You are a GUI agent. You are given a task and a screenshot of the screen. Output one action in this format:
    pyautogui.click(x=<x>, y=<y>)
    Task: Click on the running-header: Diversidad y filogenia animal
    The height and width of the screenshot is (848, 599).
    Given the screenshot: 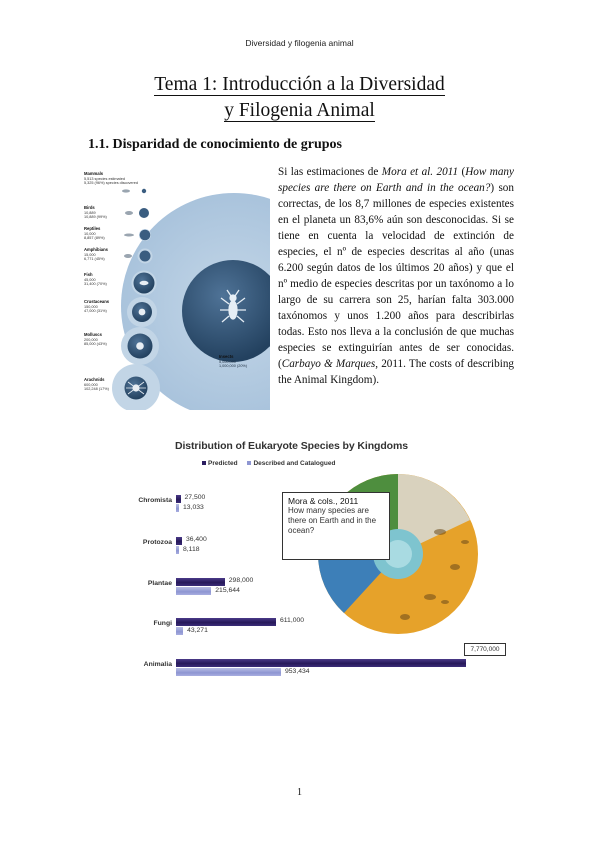 What is the action you would take?
    pyautogui.click(x=299, y=43)
    